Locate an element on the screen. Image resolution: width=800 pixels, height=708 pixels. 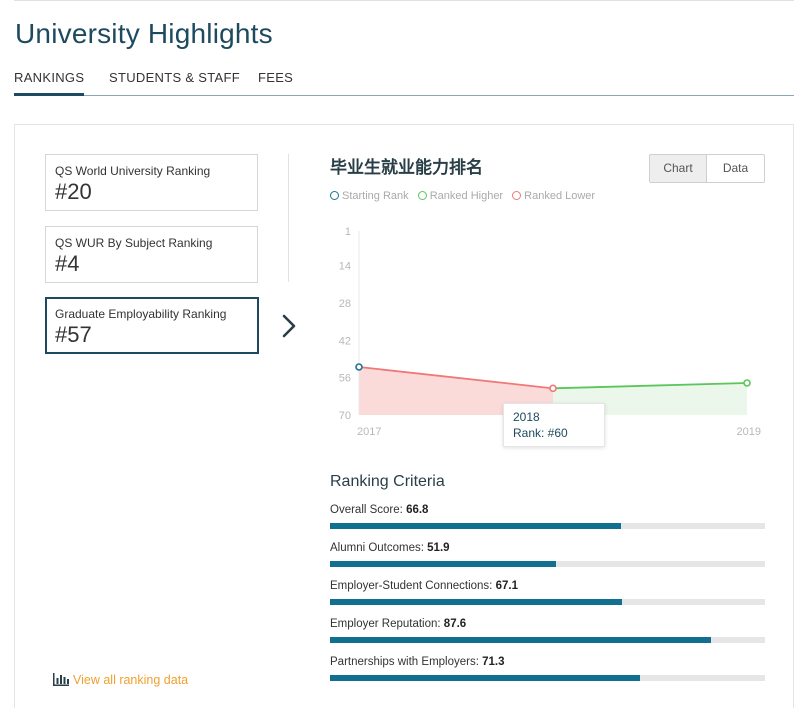
toggle-data-button: Data is located at coordinates (735, 168).